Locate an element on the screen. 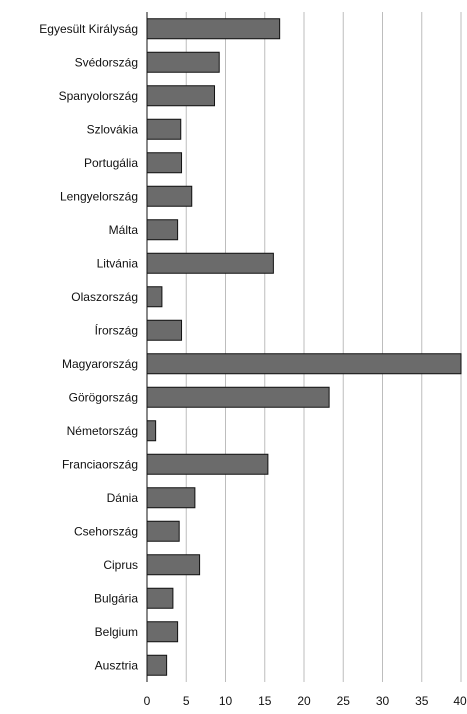 This screenshot has width=467, height=714. category-label: Olaszország is located at coordinates (104, 297).